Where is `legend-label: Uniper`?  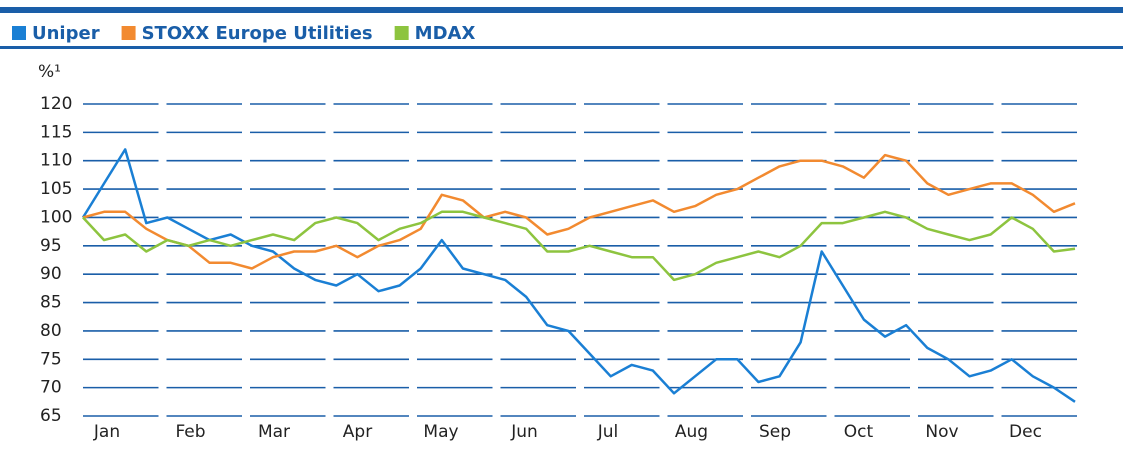 legend-label: Uniper is located at coordinates (66, 33).